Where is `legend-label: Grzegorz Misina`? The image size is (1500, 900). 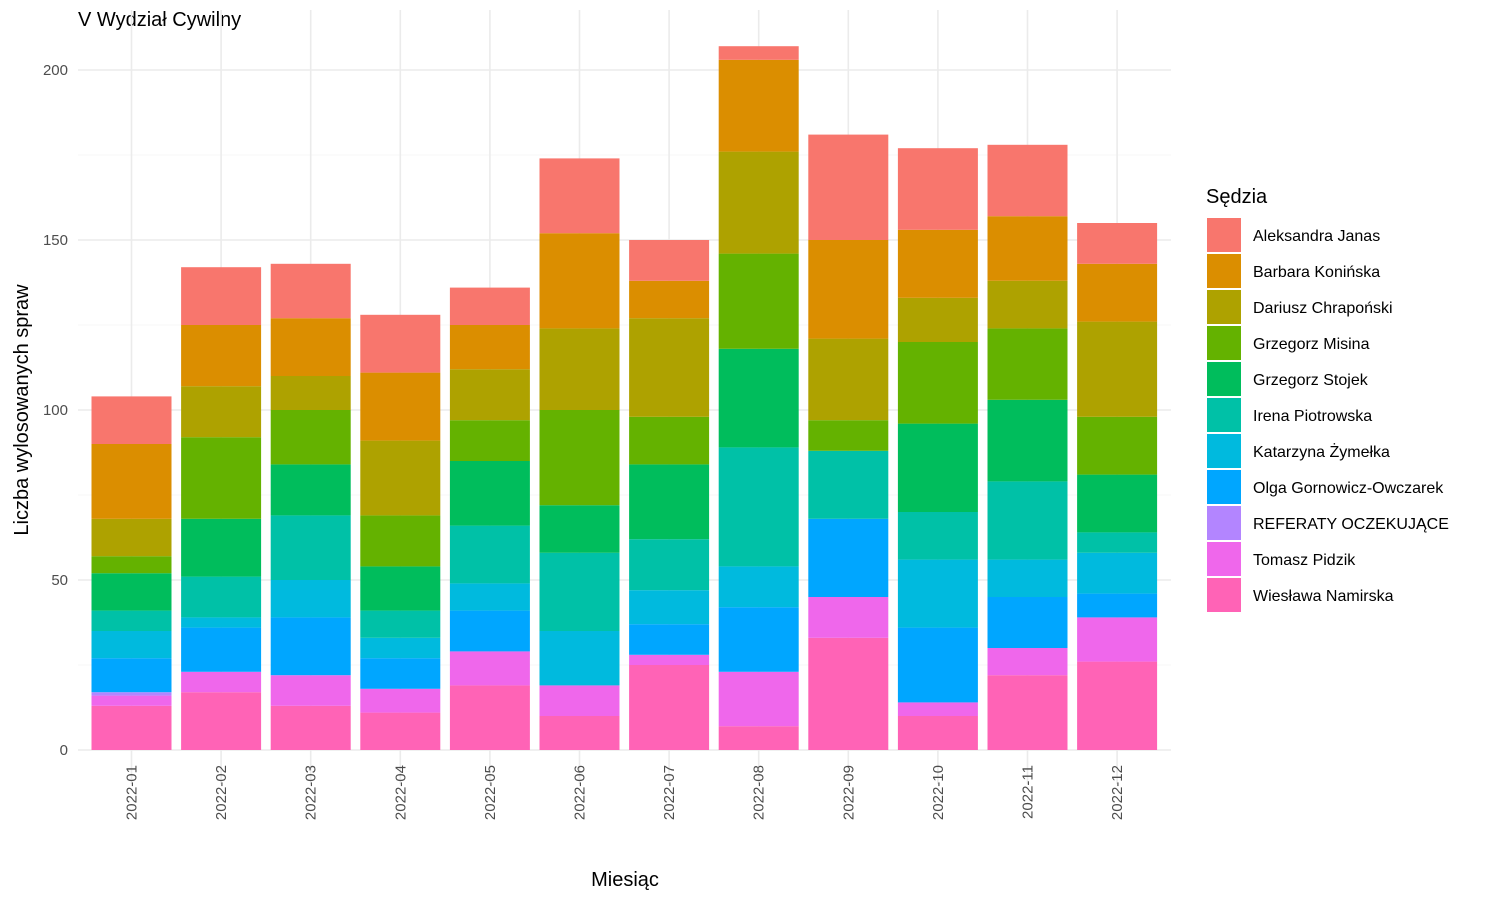 legend-label: Grzegorz Misina is located at coordinates (1311, 344).